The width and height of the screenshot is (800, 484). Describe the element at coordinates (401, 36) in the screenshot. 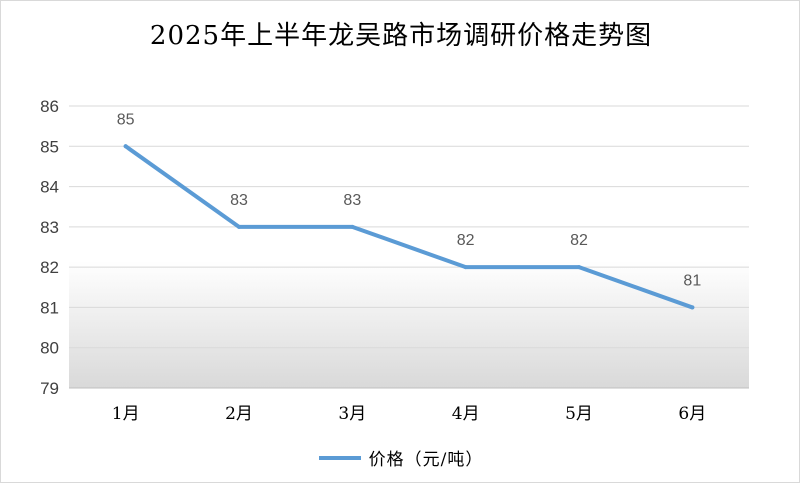

I see `chart-title: 2025年上半年龙吴路市场调研价格走势图` at that location.